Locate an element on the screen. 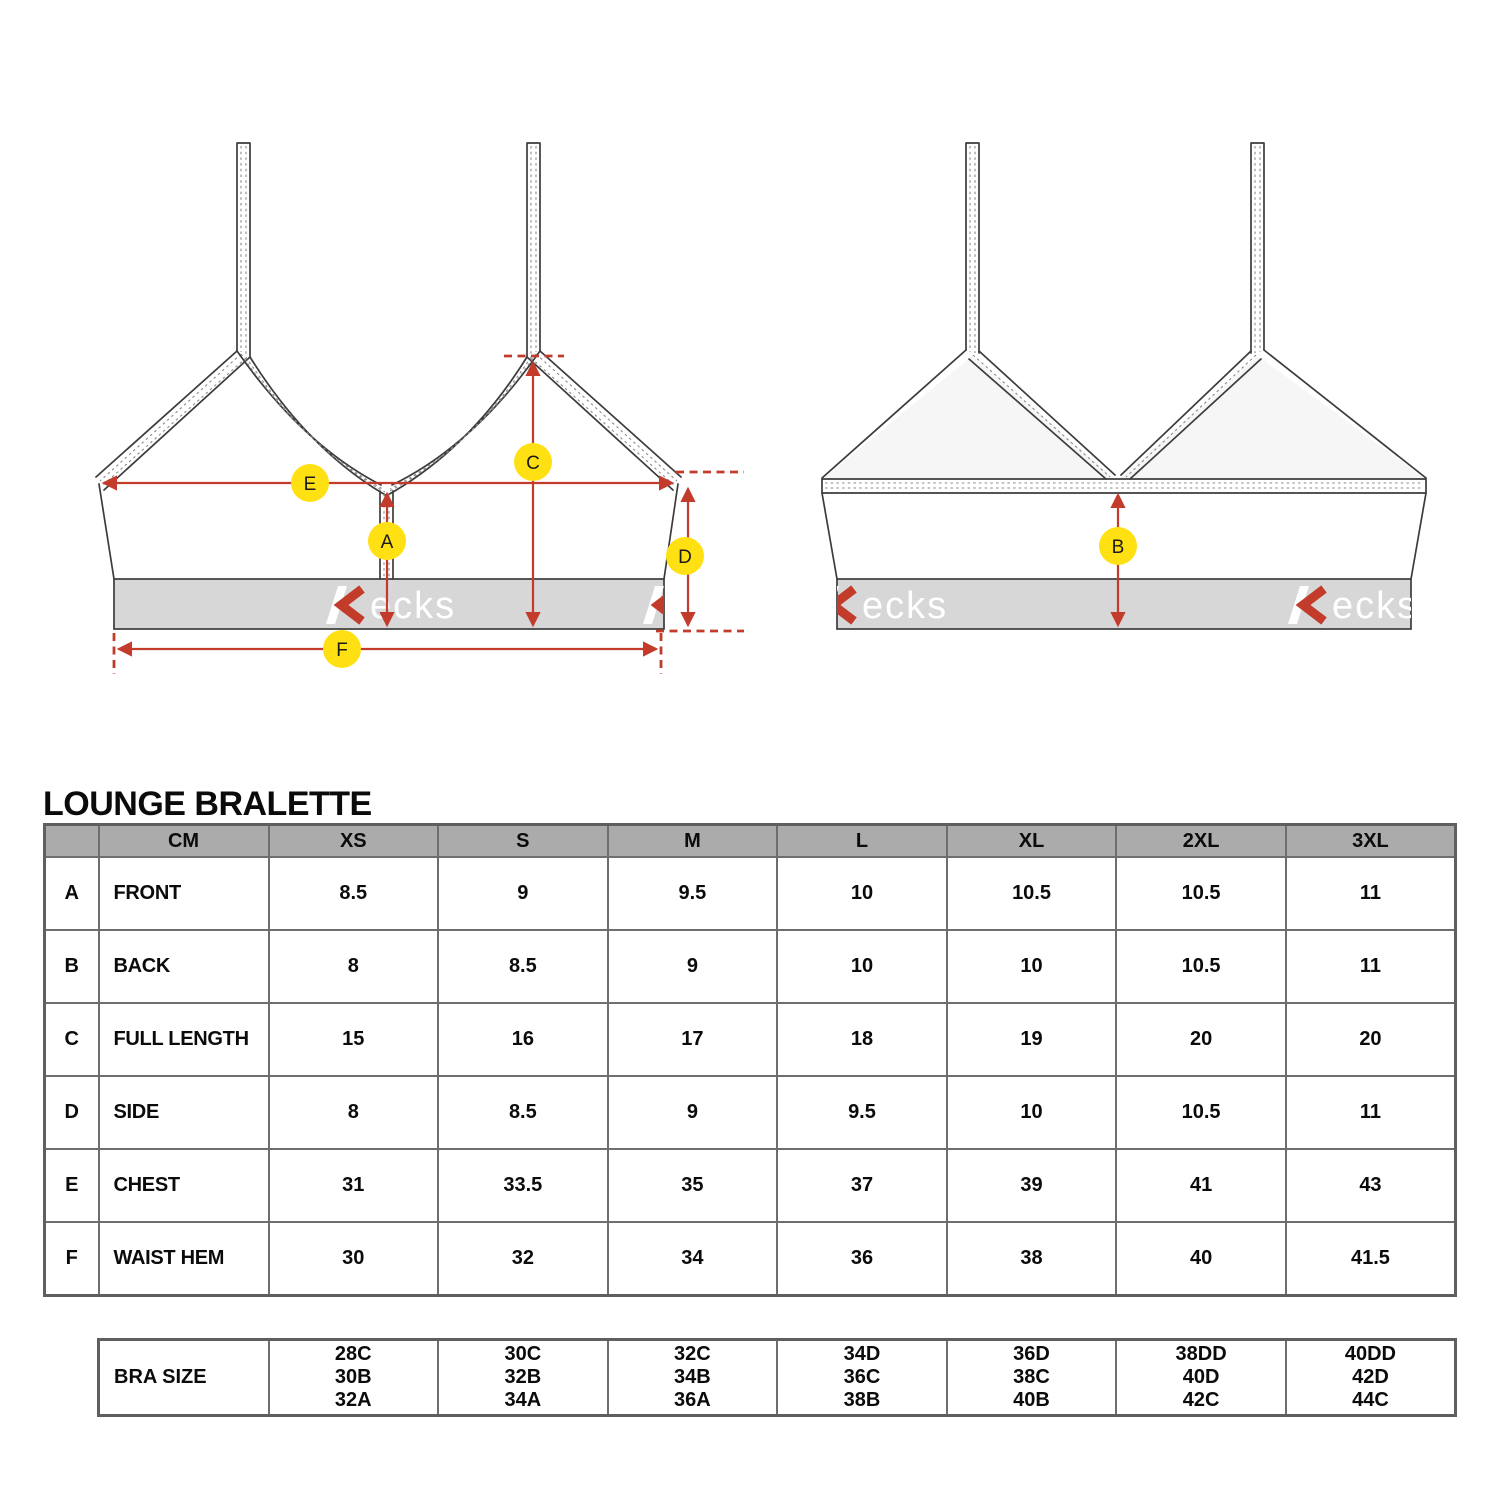 Image resolution: width=1500 pixels, height=1500 pixels. table-row-back: B BACK 8 8.5 9 10 10 10.5 11 is located at coordinates (750, 966).